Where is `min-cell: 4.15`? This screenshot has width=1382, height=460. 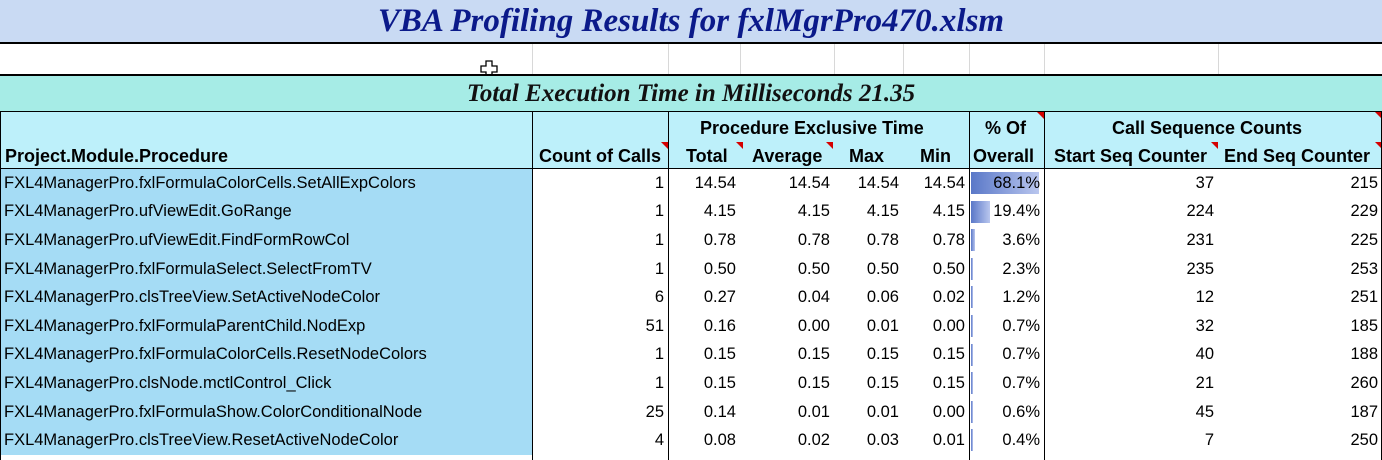
min-cell: 4.15 is located at coordinates (936, 212).